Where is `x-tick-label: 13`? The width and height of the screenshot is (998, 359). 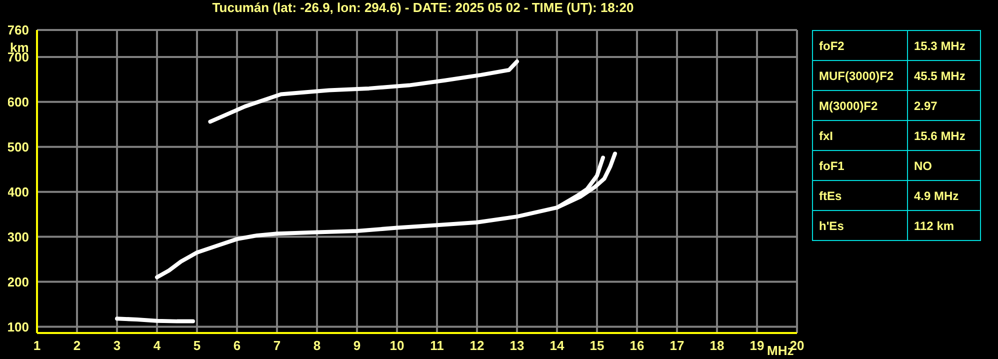 x-tick-label: 13 is located at coordinates (517, 346).